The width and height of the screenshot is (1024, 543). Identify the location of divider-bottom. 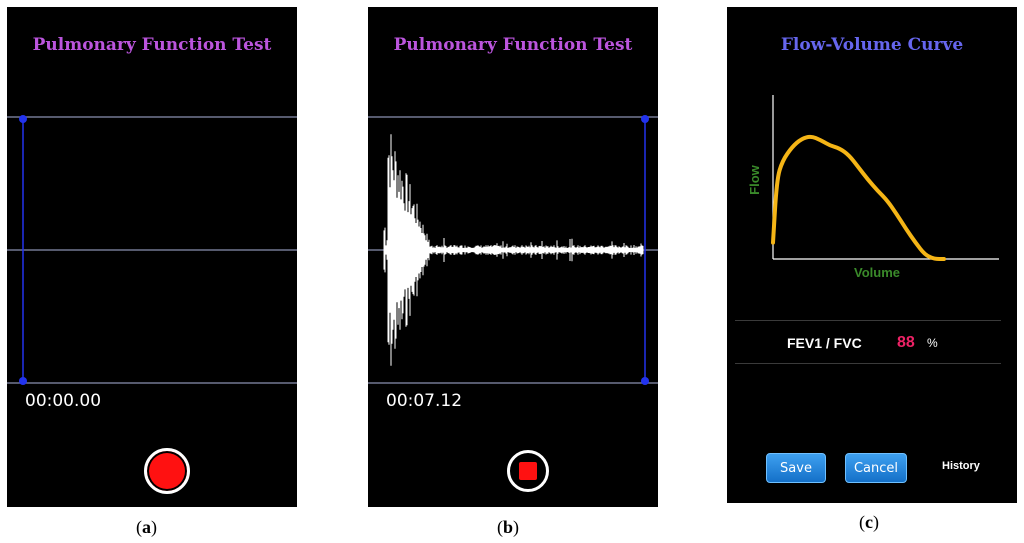
(868, 363).